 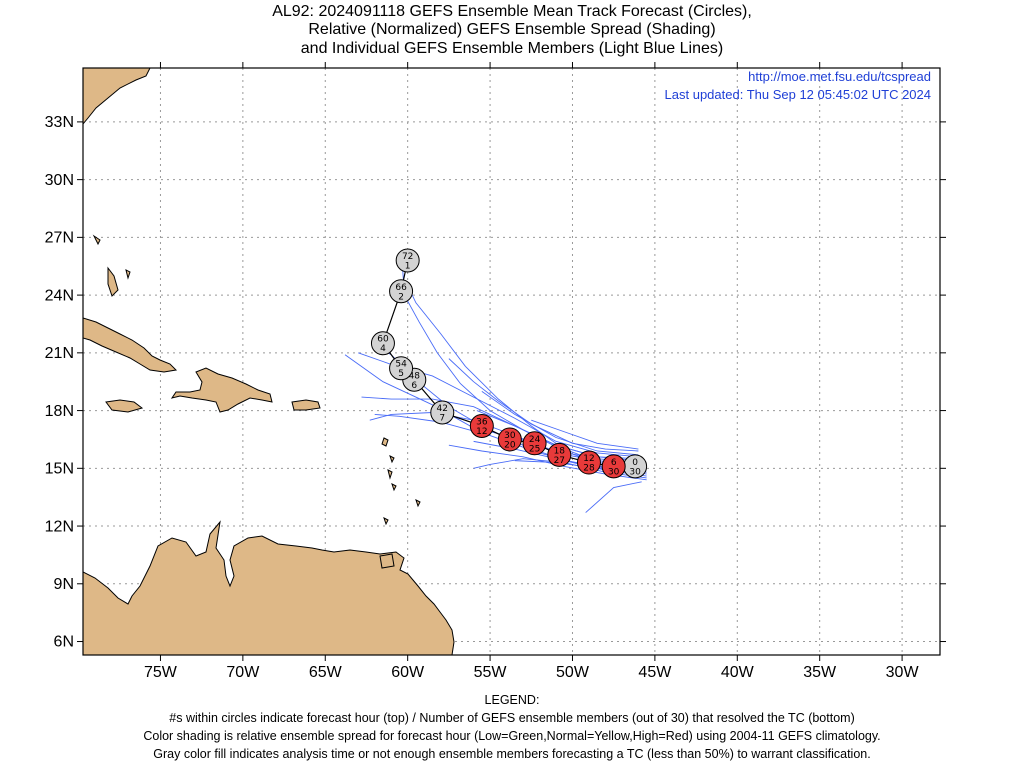 I want to click on lat-label: 24N, so click(x=59, y=295).